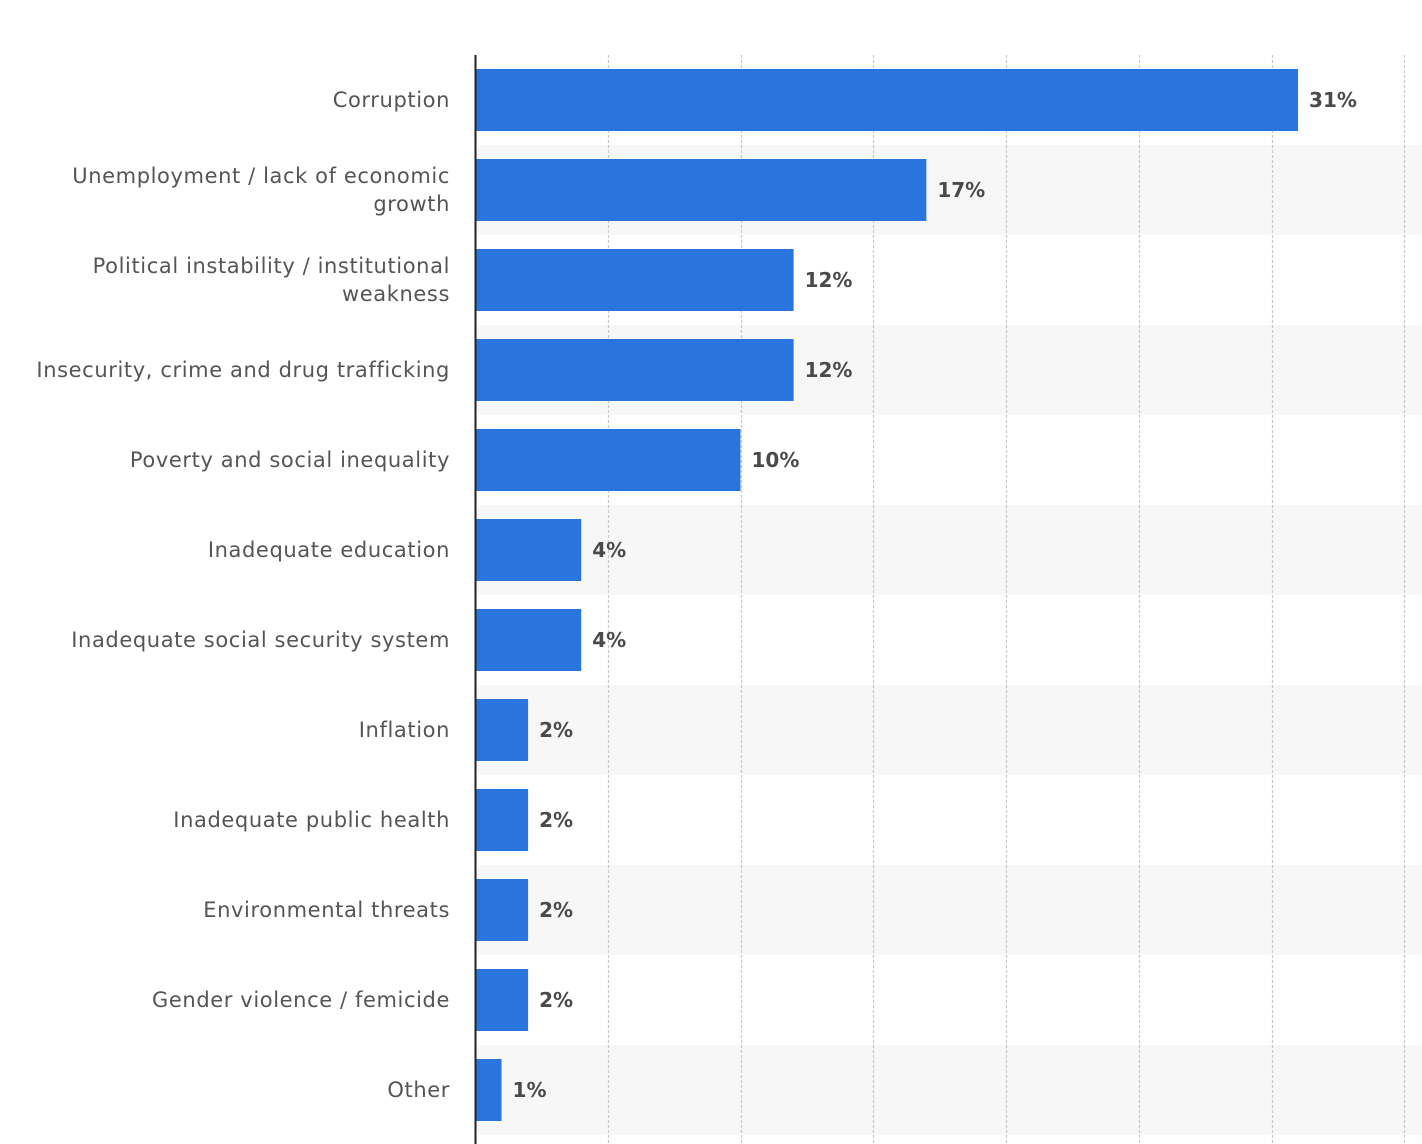 The width and height of the screenshot is (1422, 1144). I want to click on category-label: Poverty and social inequality, so click(290, 460).